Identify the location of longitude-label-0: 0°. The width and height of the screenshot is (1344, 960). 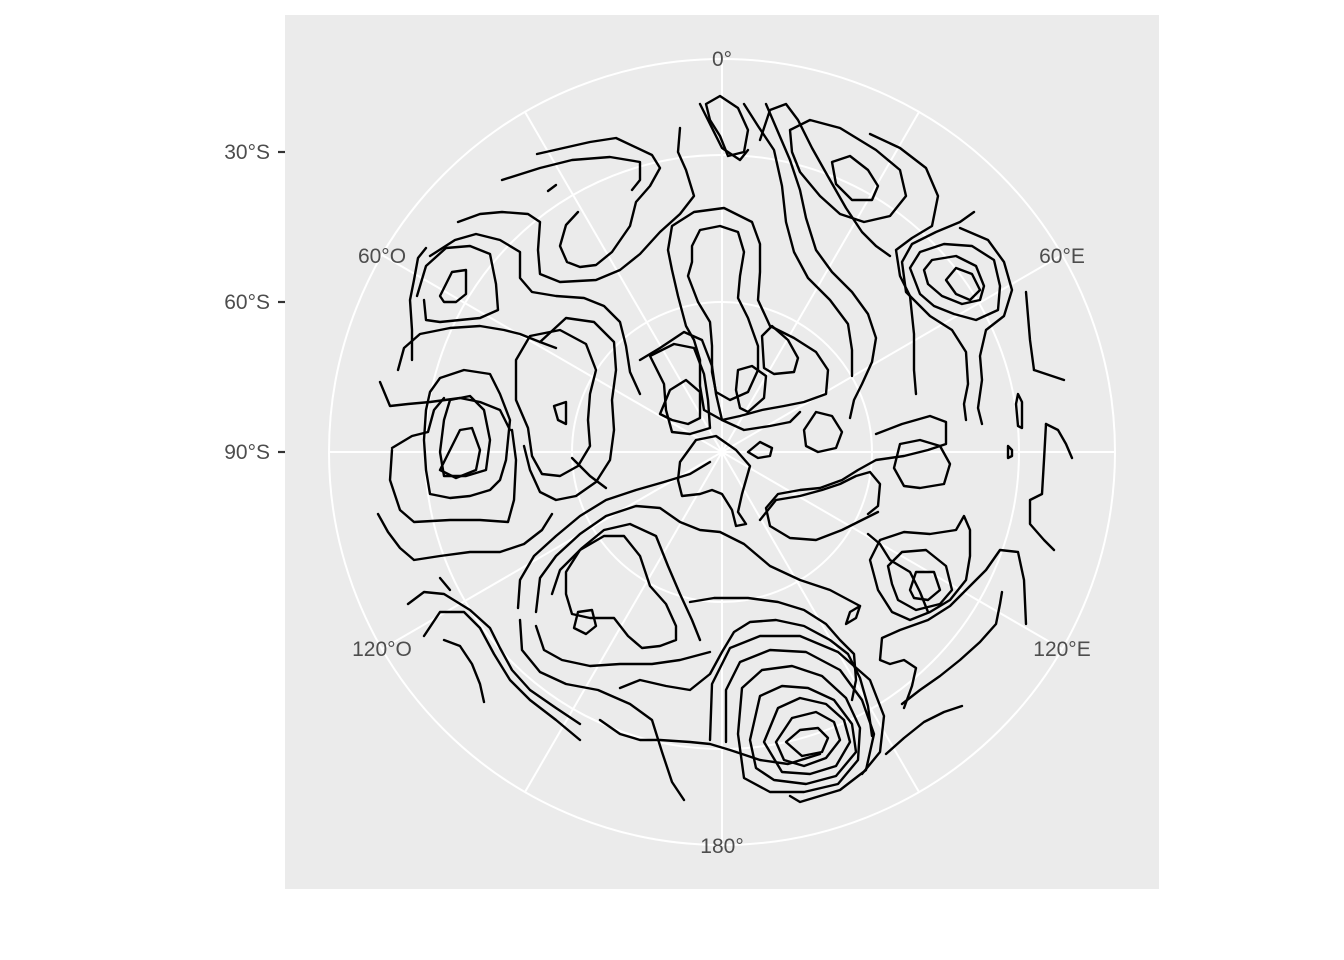
(722, 59).